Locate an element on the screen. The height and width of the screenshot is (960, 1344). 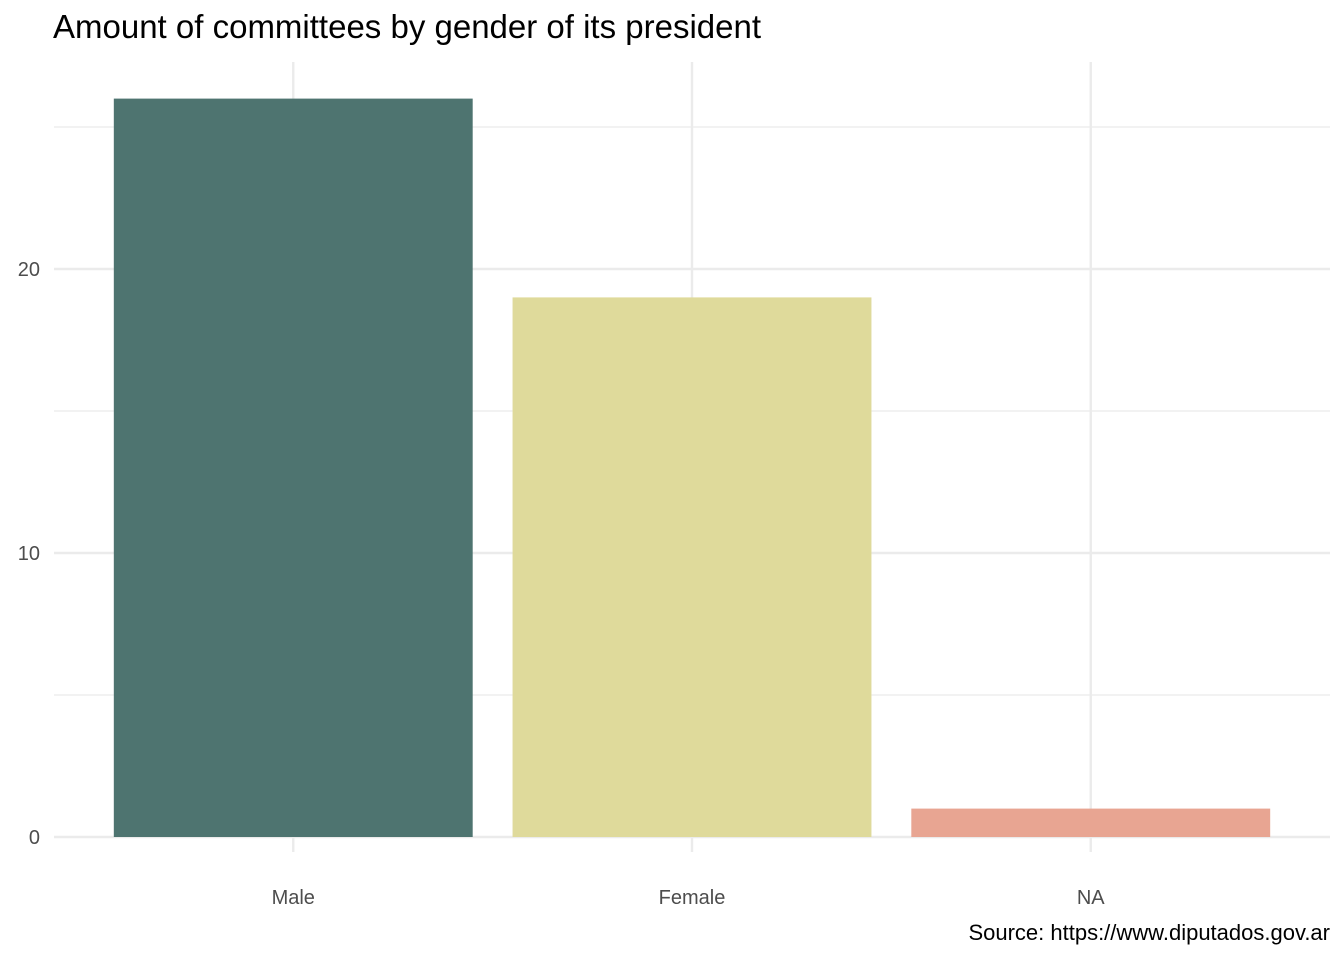
source-caption: Source: https://www.diputados.gov.ar is located at coordinates (1149, 932).